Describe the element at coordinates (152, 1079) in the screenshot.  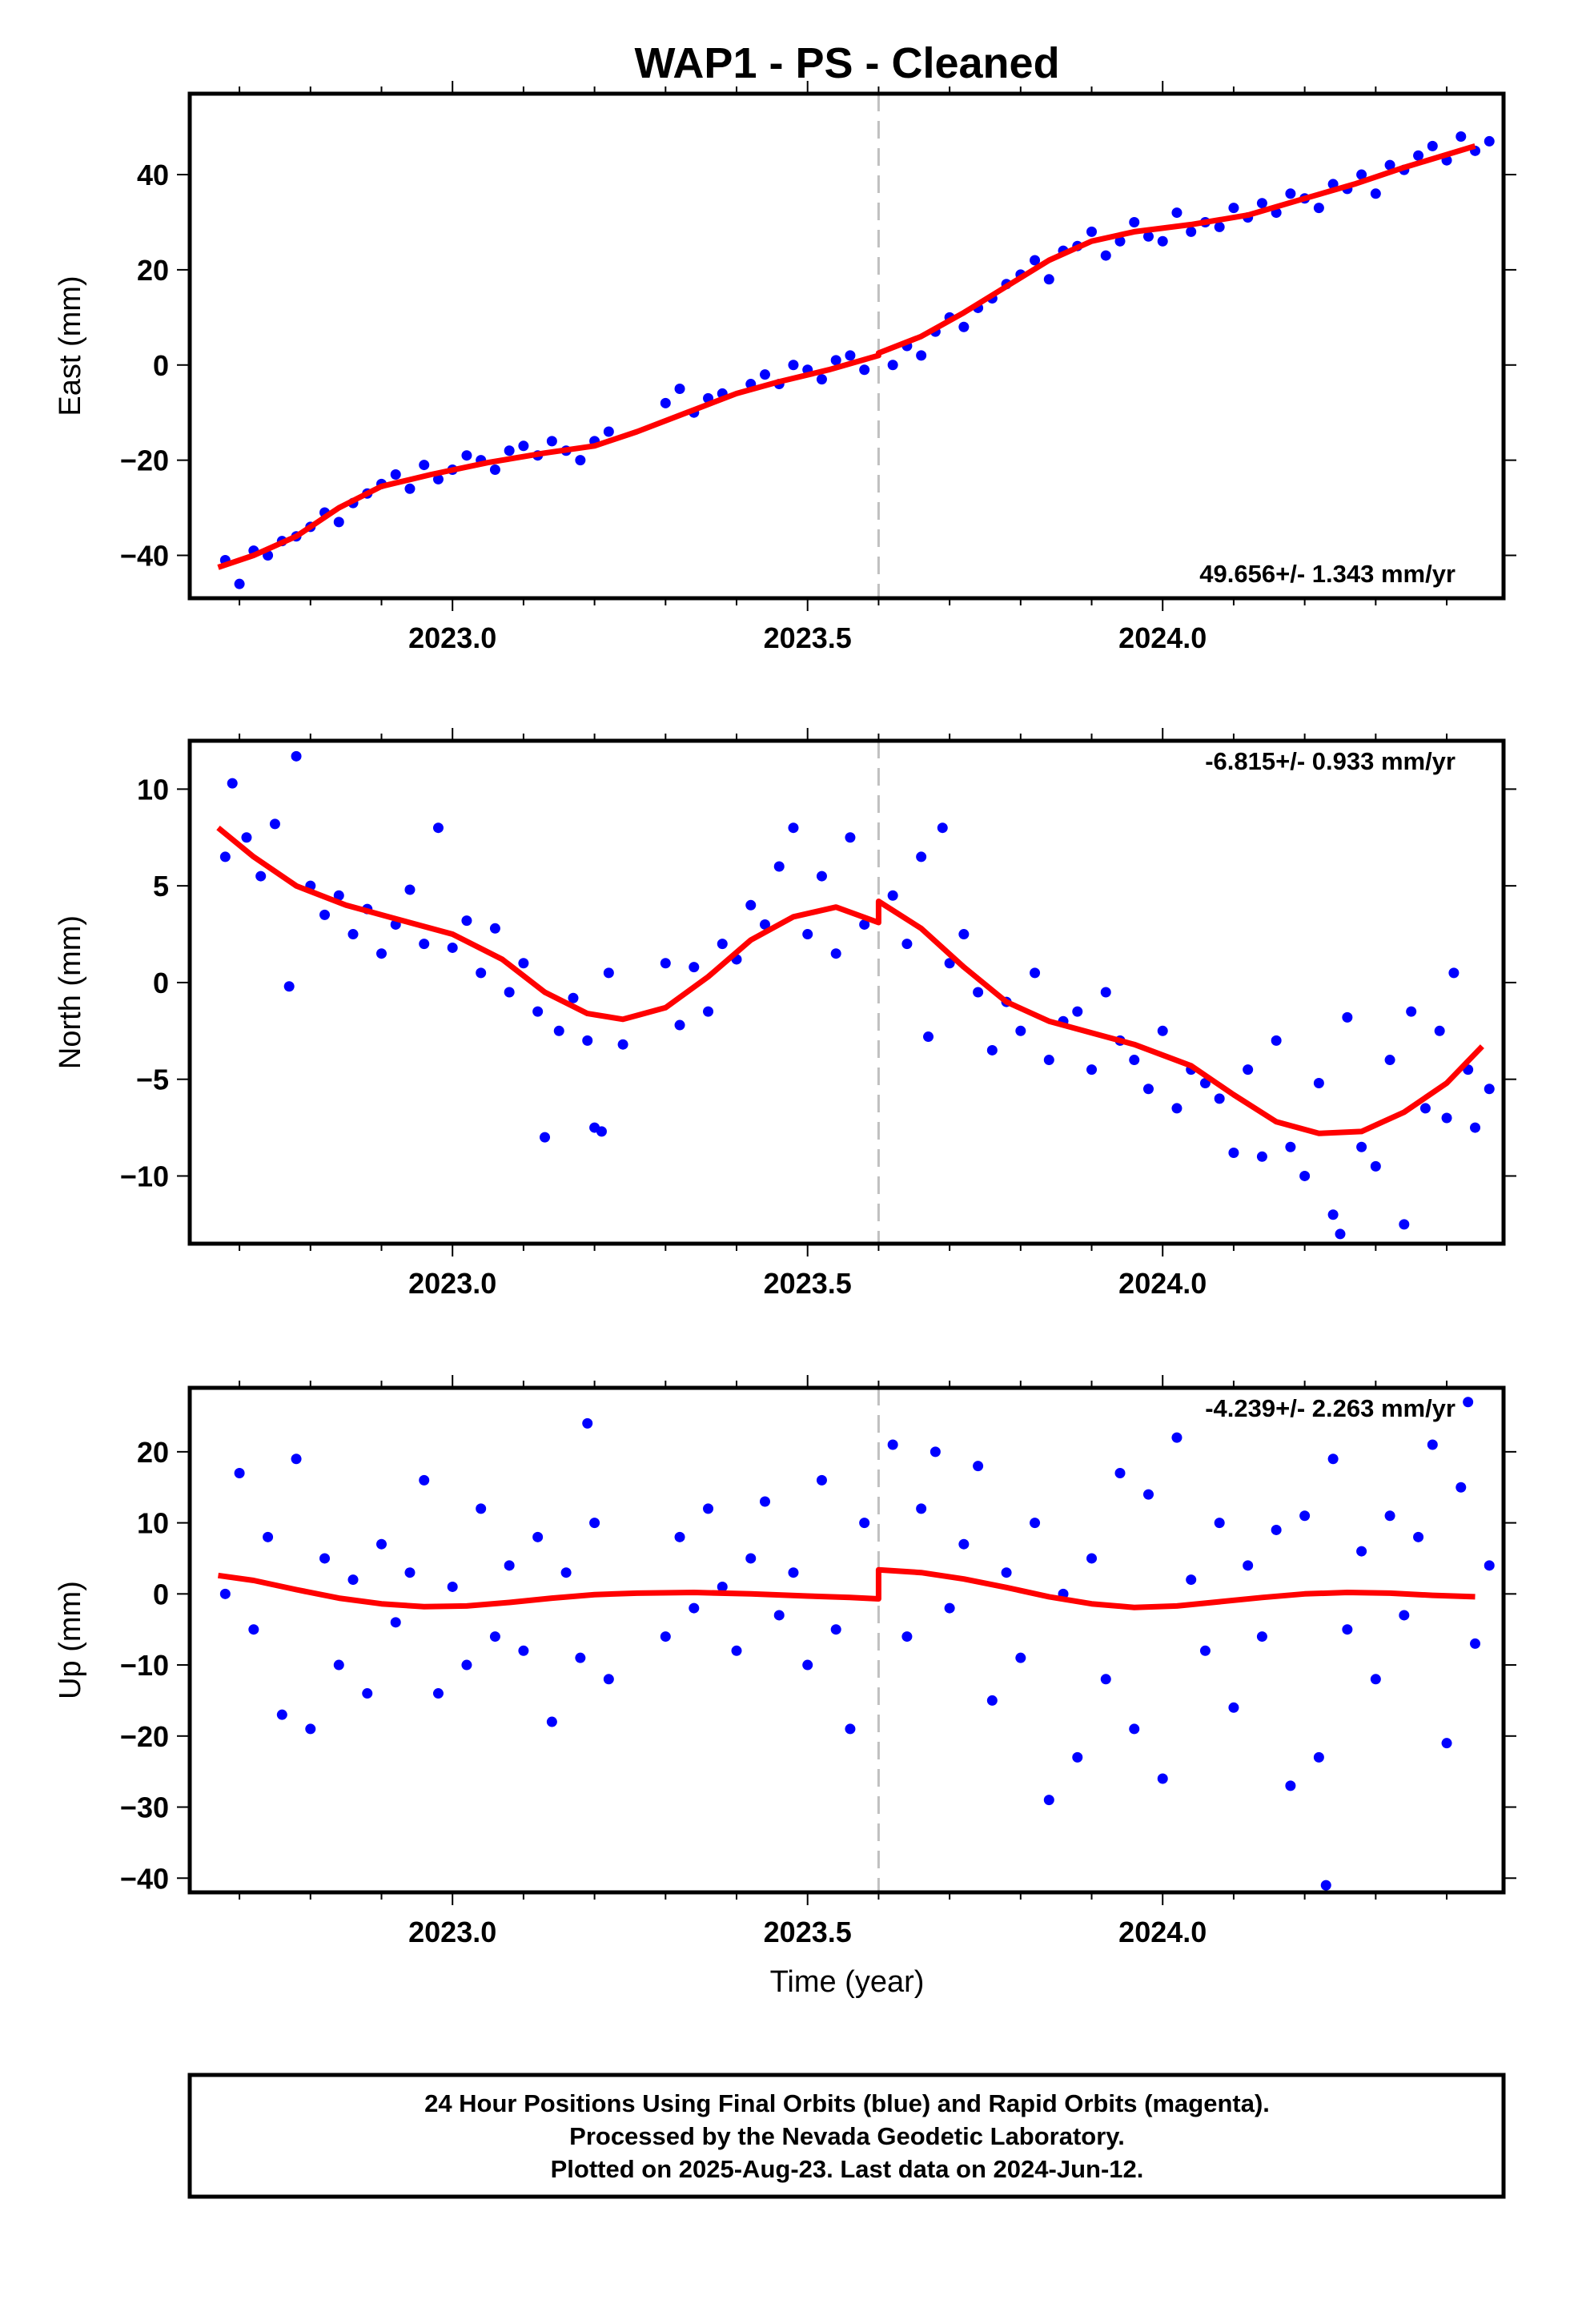
I see `y-tick-label: −5` at that location.